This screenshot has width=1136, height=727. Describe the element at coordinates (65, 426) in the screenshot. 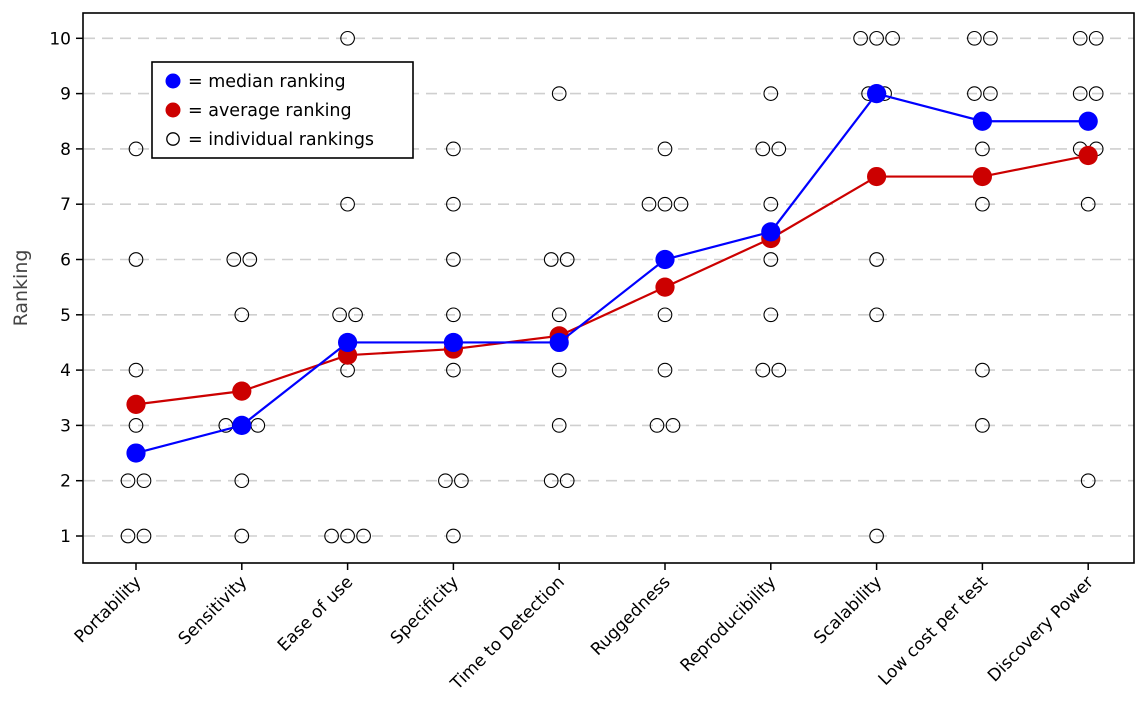

I see `y-tick-label: 3` at that location.